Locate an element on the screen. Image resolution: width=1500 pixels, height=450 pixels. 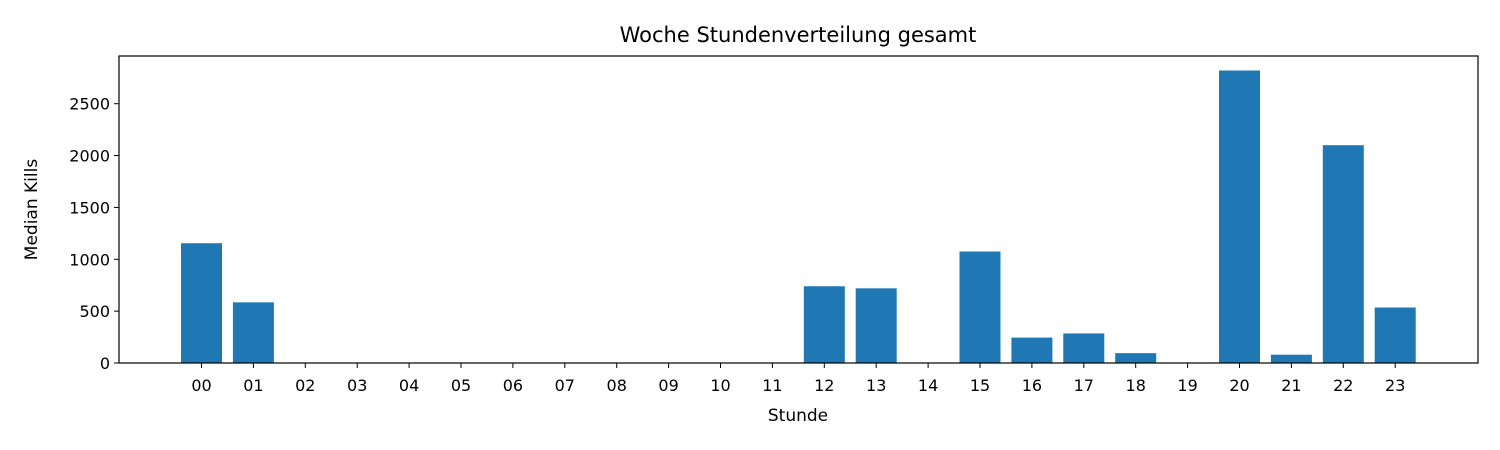
x-tick-label: 18 is located at coordinates (1136, 385).